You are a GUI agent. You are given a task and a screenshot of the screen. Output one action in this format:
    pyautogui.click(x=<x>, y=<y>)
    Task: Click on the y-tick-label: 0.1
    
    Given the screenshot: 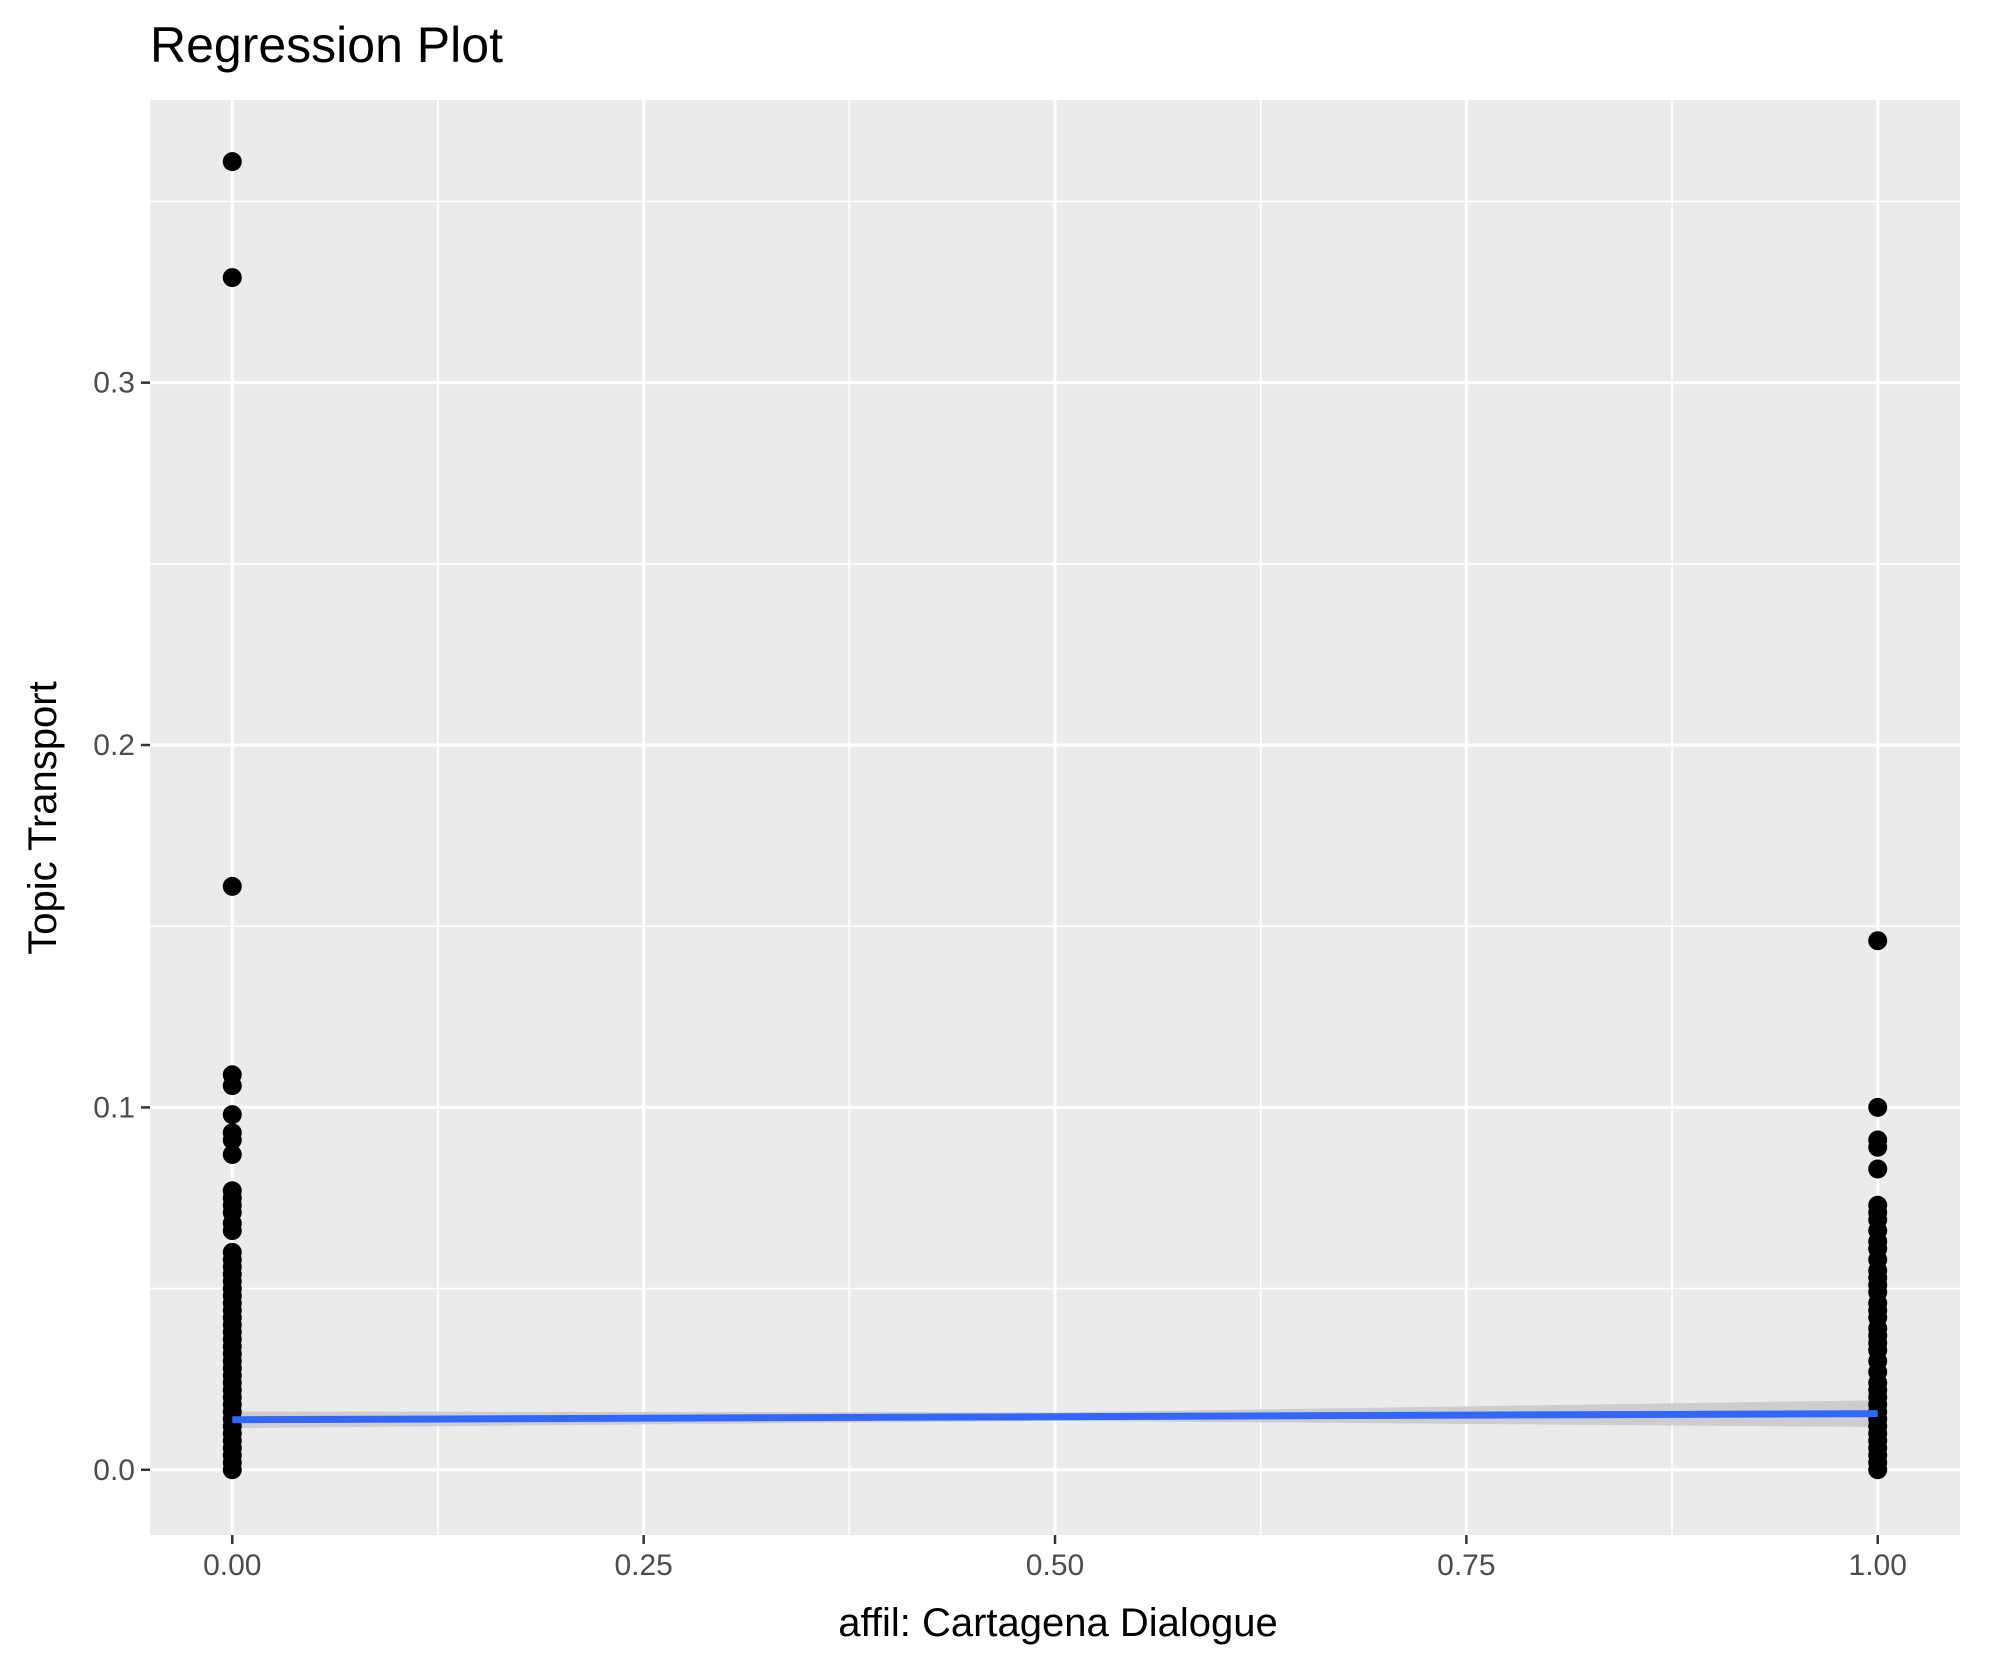 What is the action you would take?
    pyautogui.click(x=114, y=1107)
    